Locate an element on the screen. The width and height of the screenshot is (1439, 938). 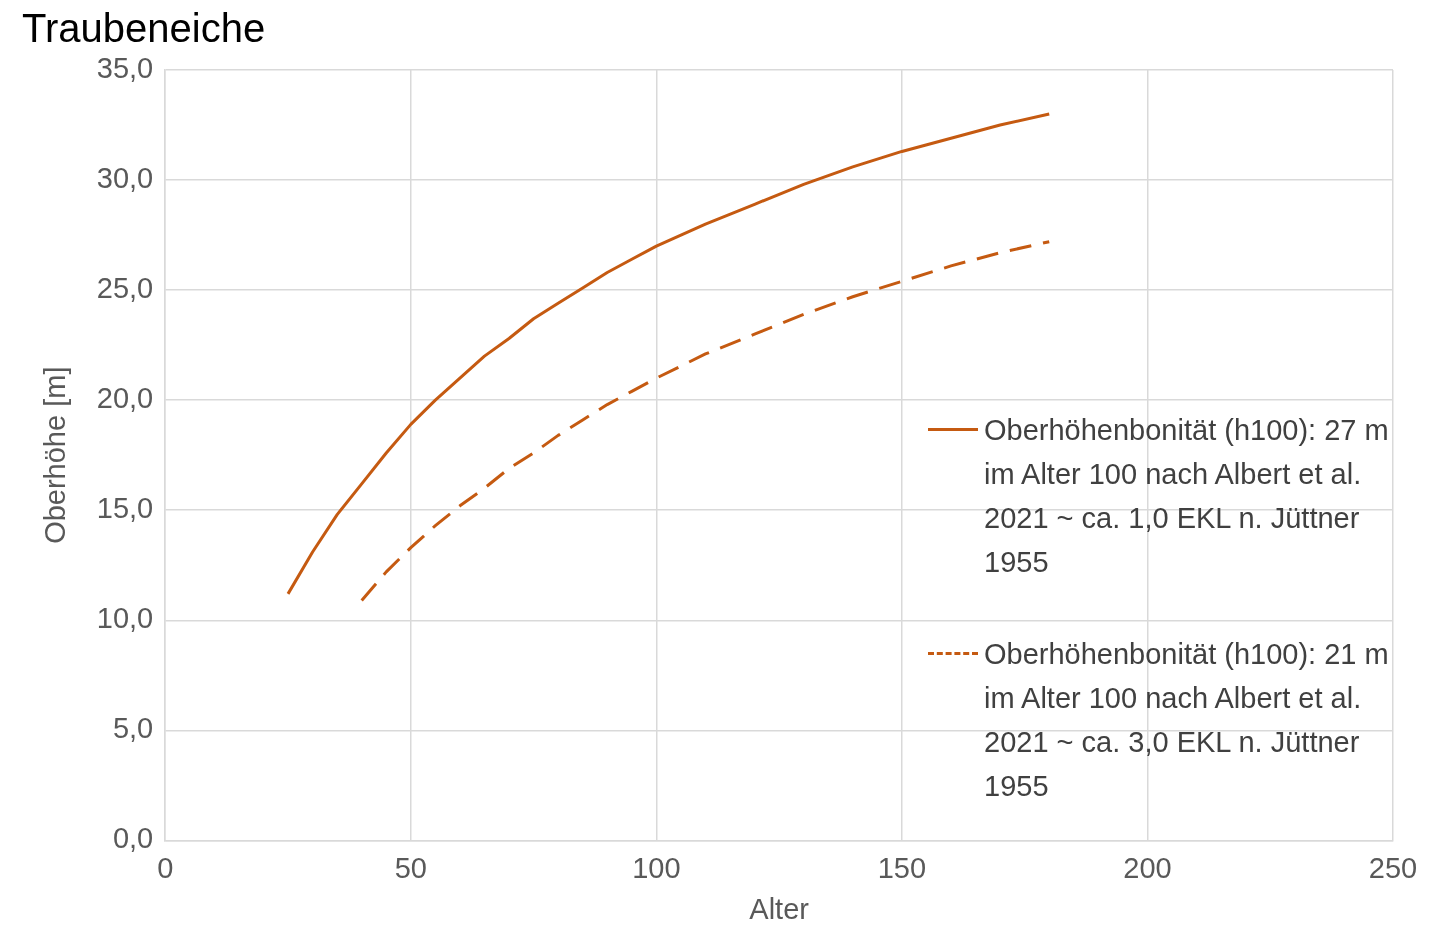
y-axis-title: Oberhöhe [m] is located at coordinates (55, 455).